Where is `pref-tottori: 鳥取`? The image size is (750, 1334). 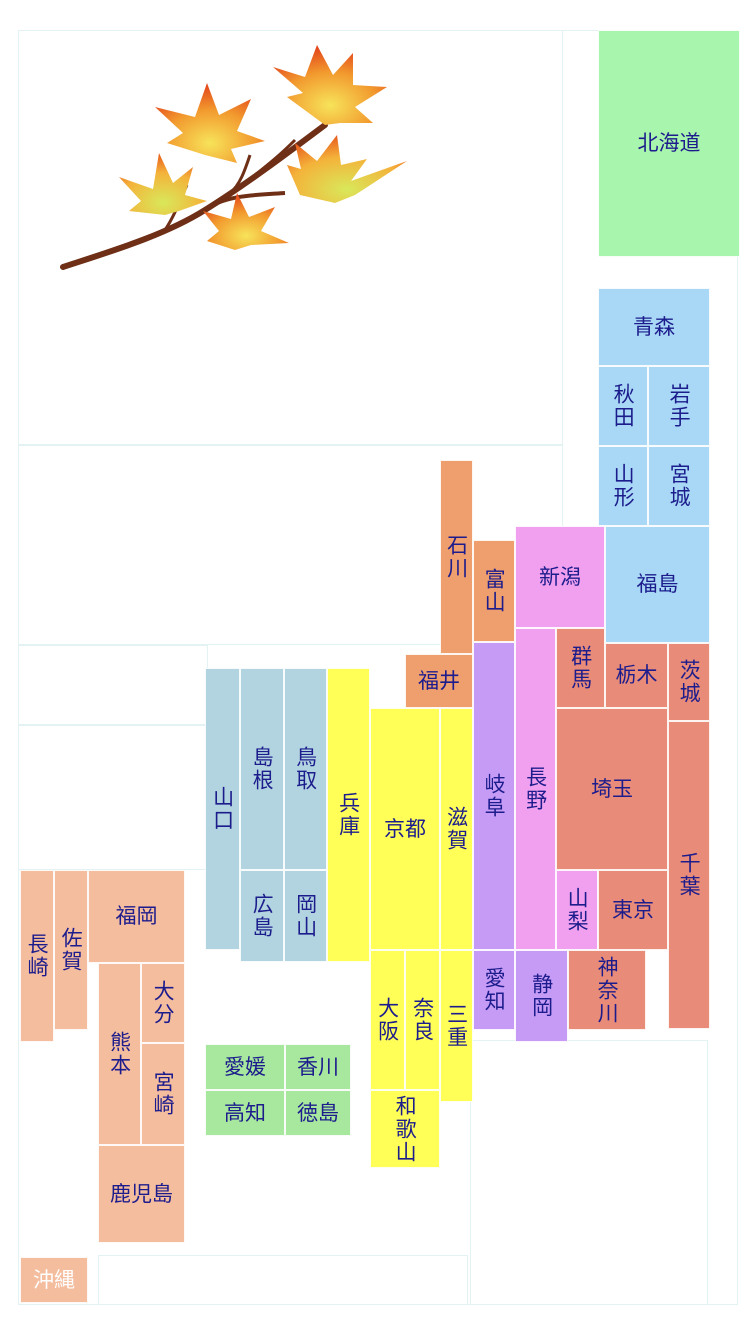
pref-tottori: 鳥取 is located at coordinates (305, 769).